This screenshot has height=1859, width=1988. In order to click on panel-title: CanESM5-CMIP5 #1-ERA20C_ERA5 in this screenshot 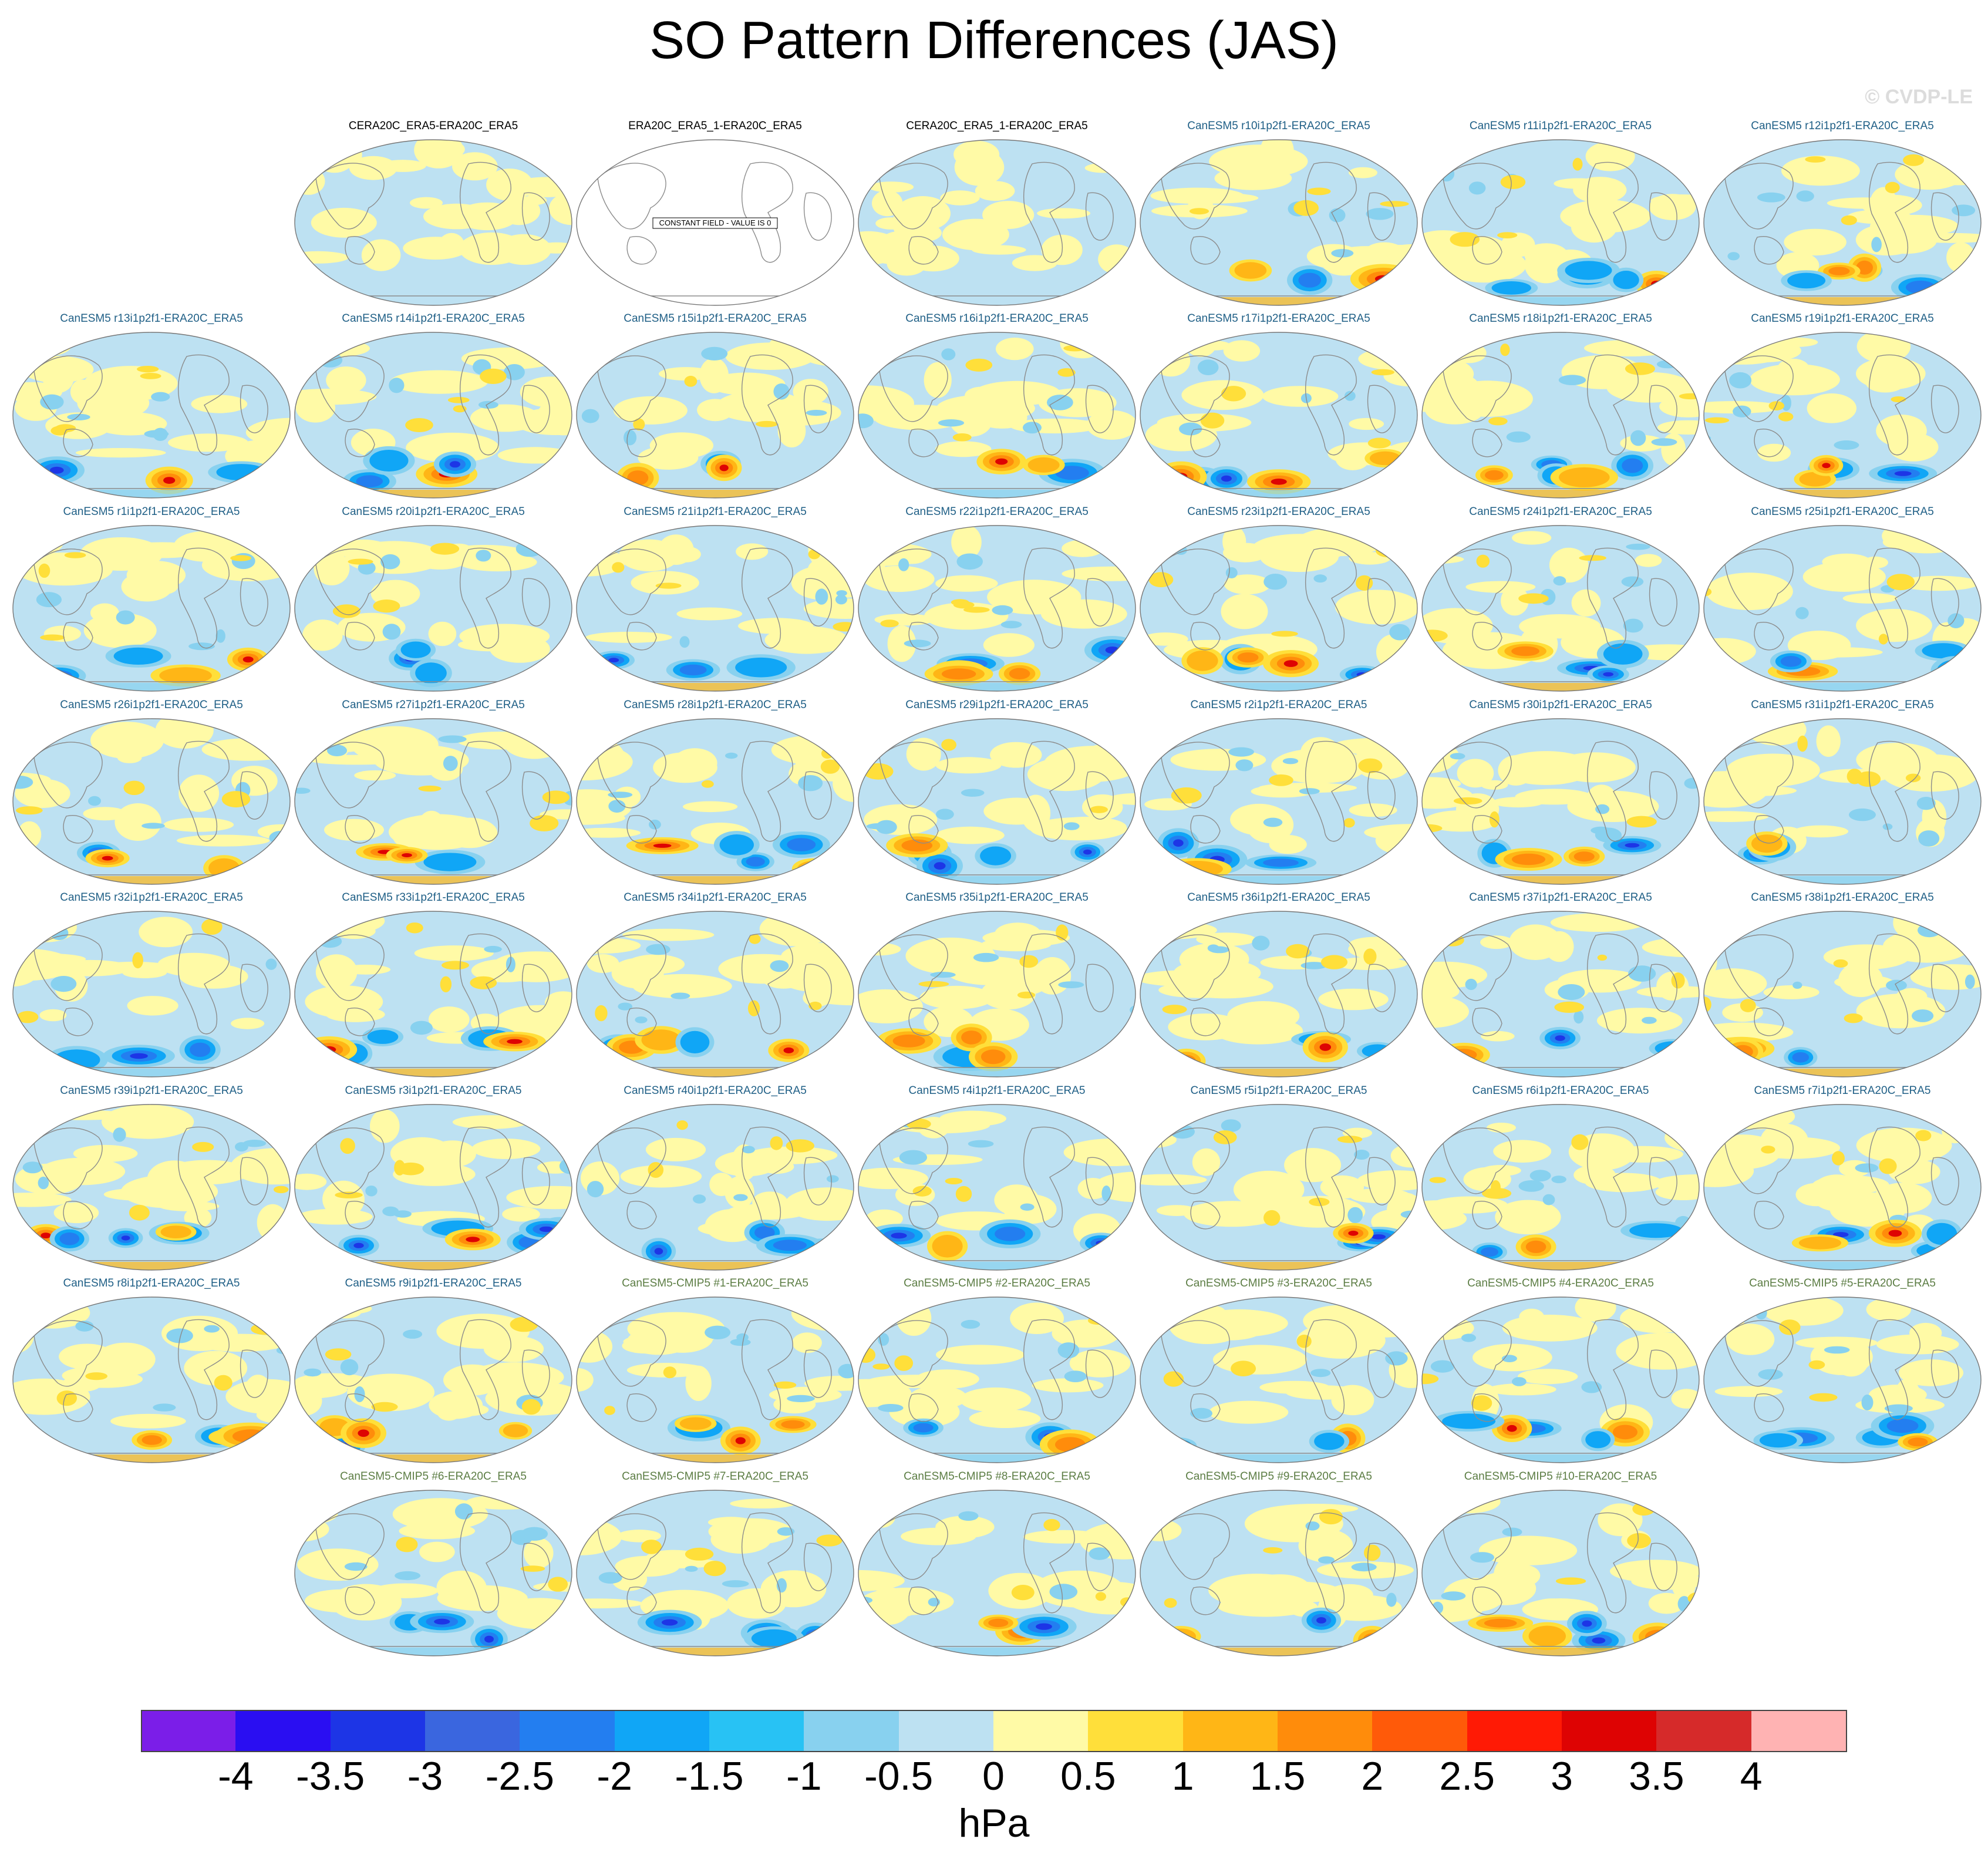, I will do `click(715, 1283)`.